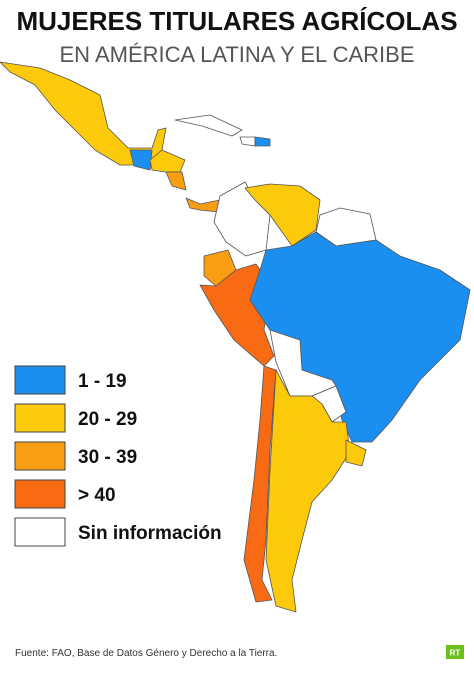 The height and width of the screenshot is (679, 474). I want to click on subtitle: EN AMÉRICA LATINA Y EL CARIBE, so click(237, 54).